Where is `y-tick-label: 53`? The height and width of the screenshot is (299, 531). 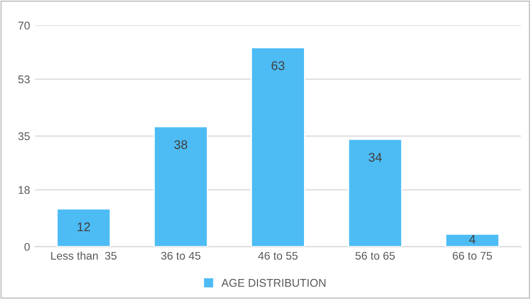 y-tick-label: 53 is located at coordinates (24, 79).